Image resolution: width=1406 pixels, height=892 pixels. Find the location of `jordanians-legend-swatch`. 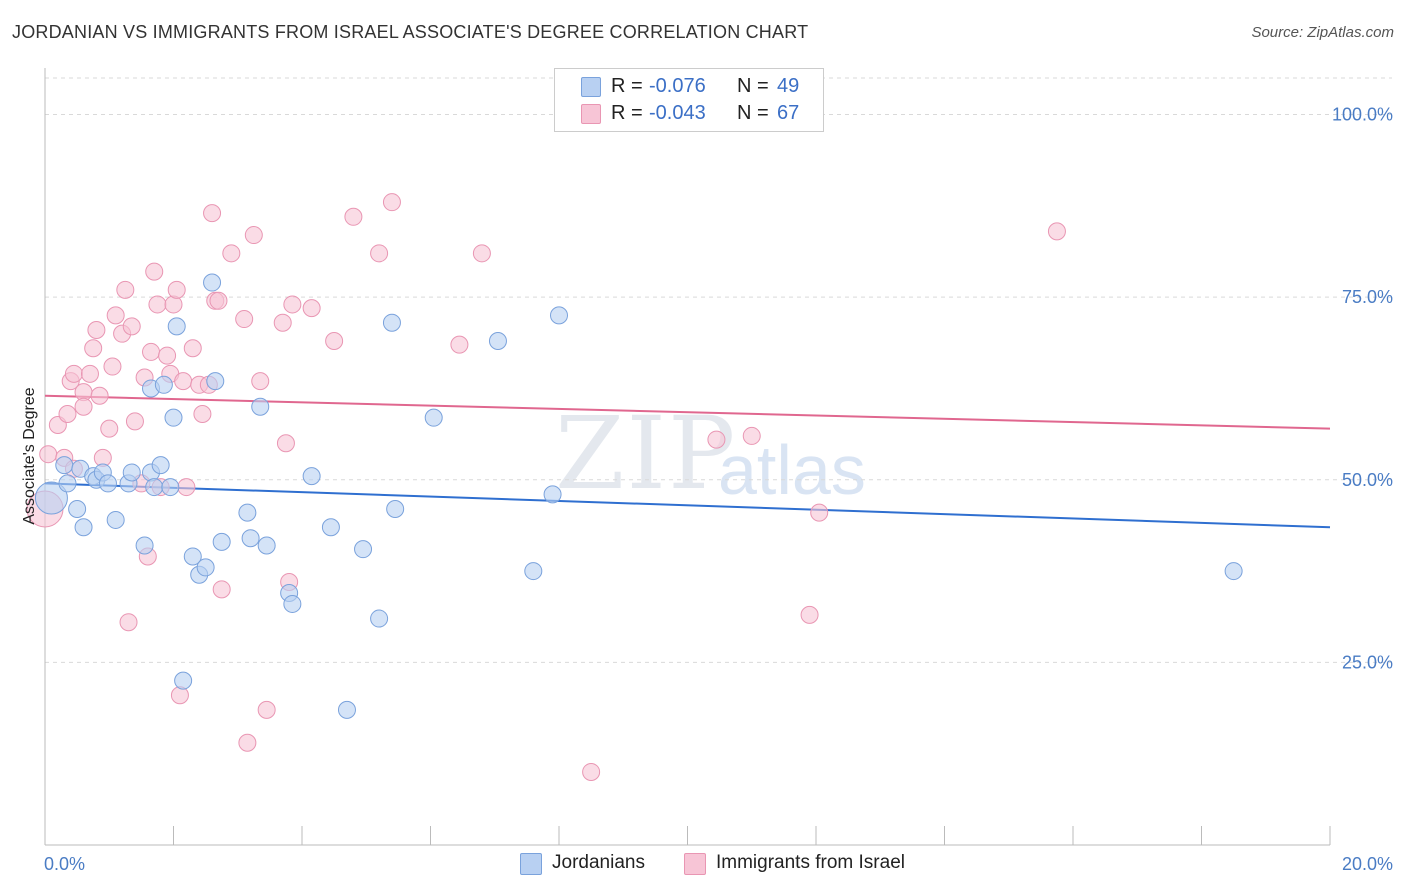

jordanians-legend-swatch is located at coordinates (531, 864).